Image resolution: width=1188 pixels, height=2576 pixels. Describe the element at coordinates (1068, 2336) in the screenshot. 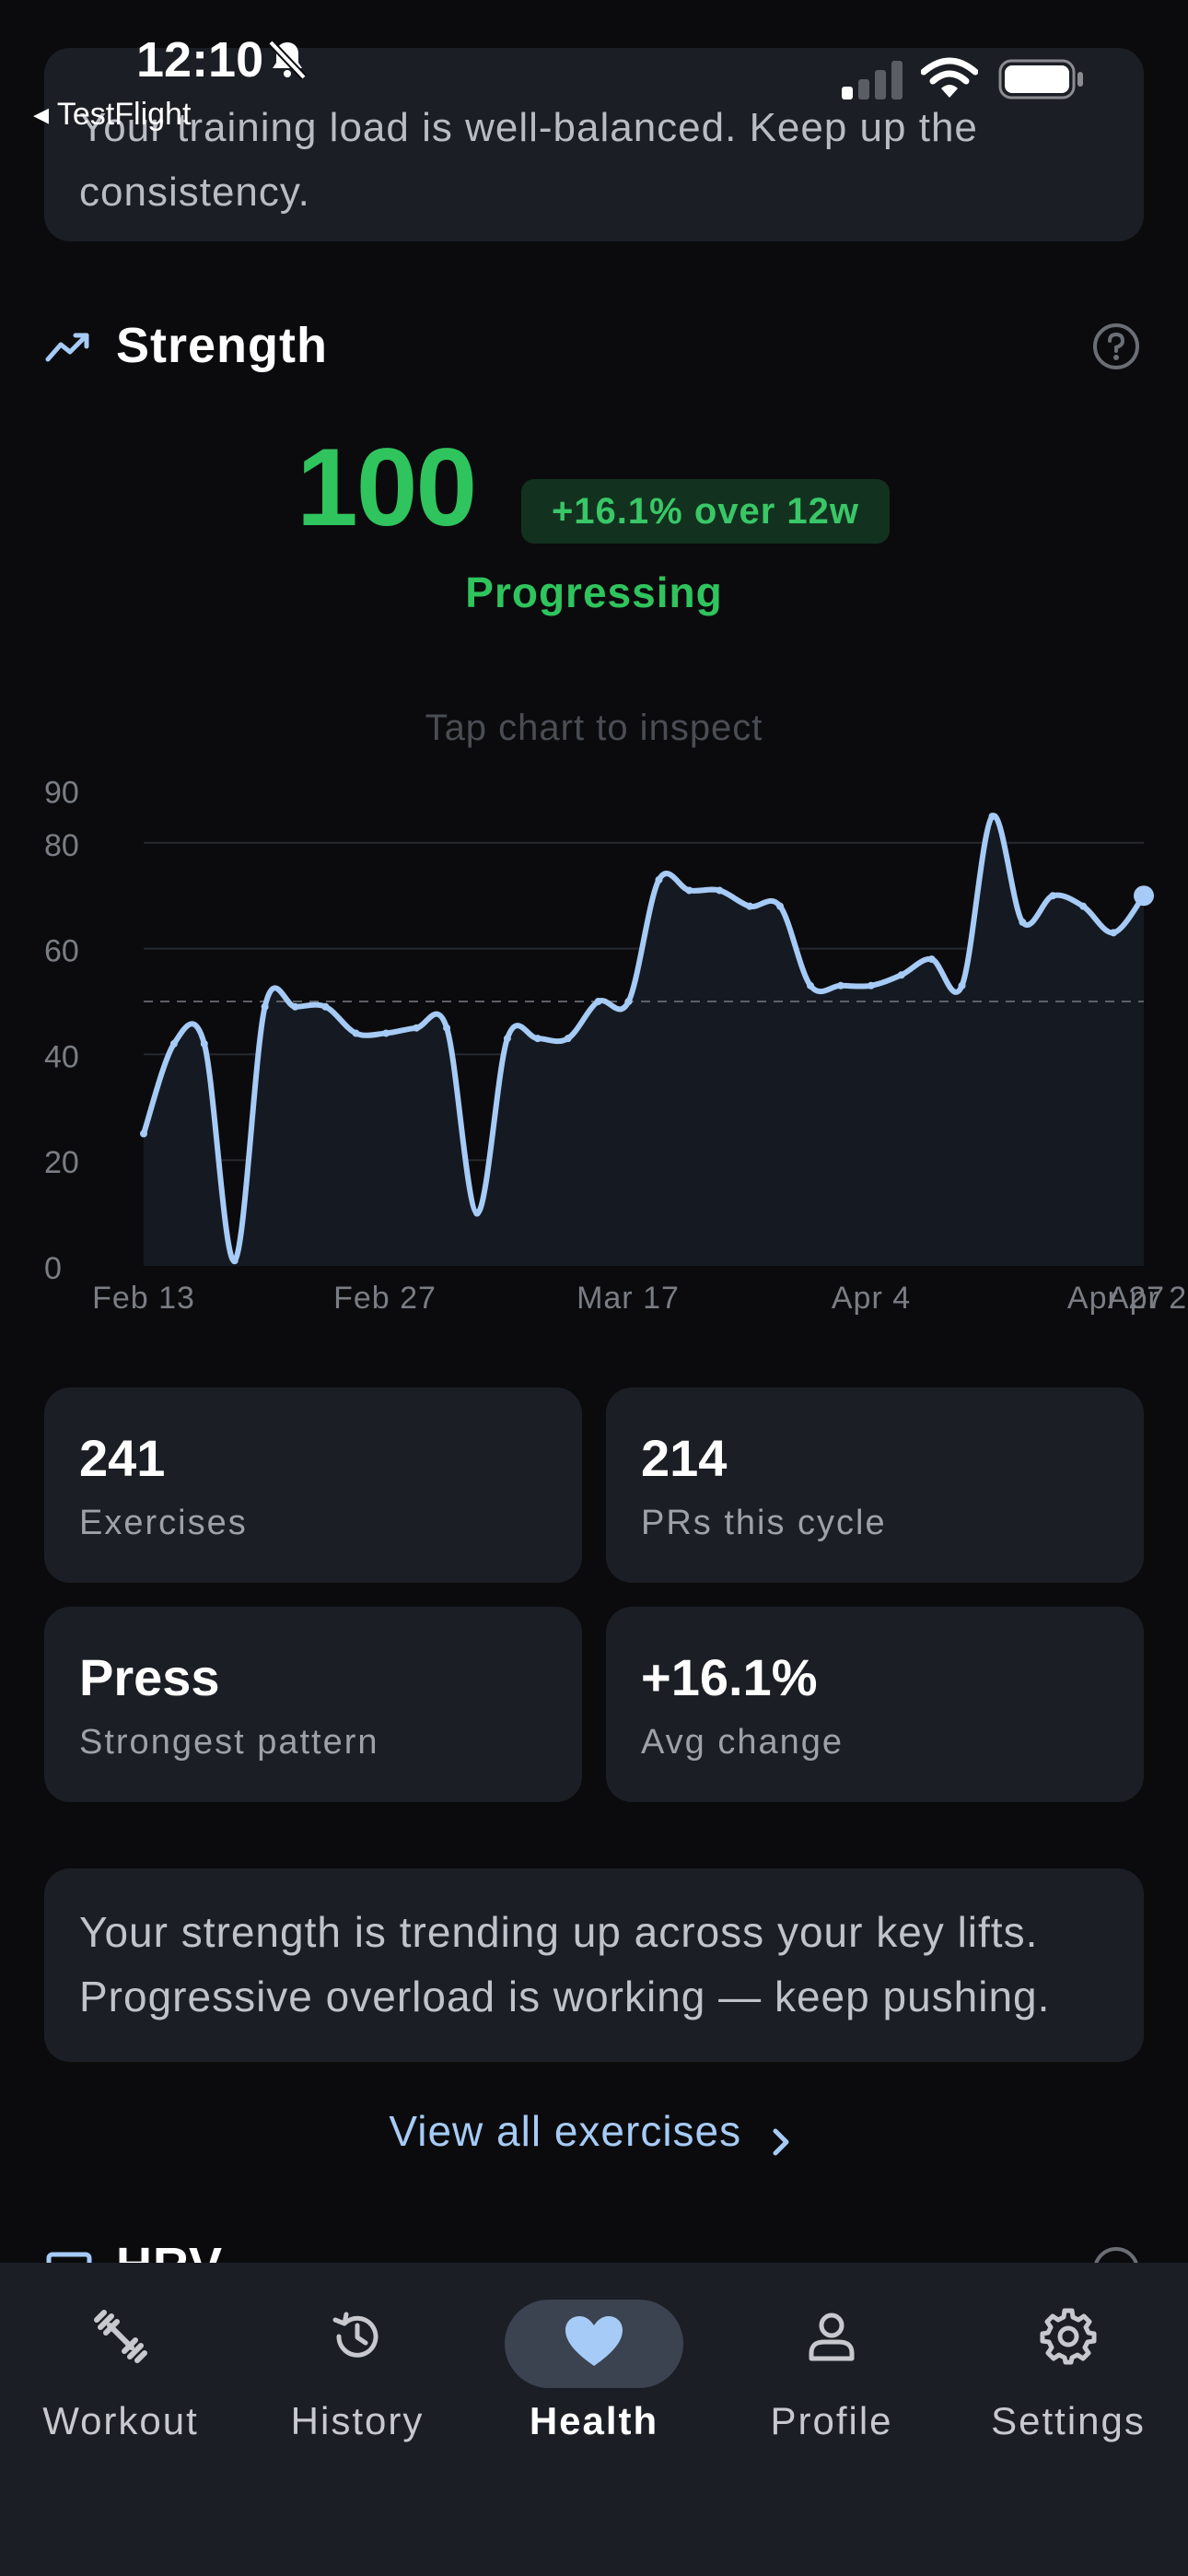

I see `gear-icon` at that location.